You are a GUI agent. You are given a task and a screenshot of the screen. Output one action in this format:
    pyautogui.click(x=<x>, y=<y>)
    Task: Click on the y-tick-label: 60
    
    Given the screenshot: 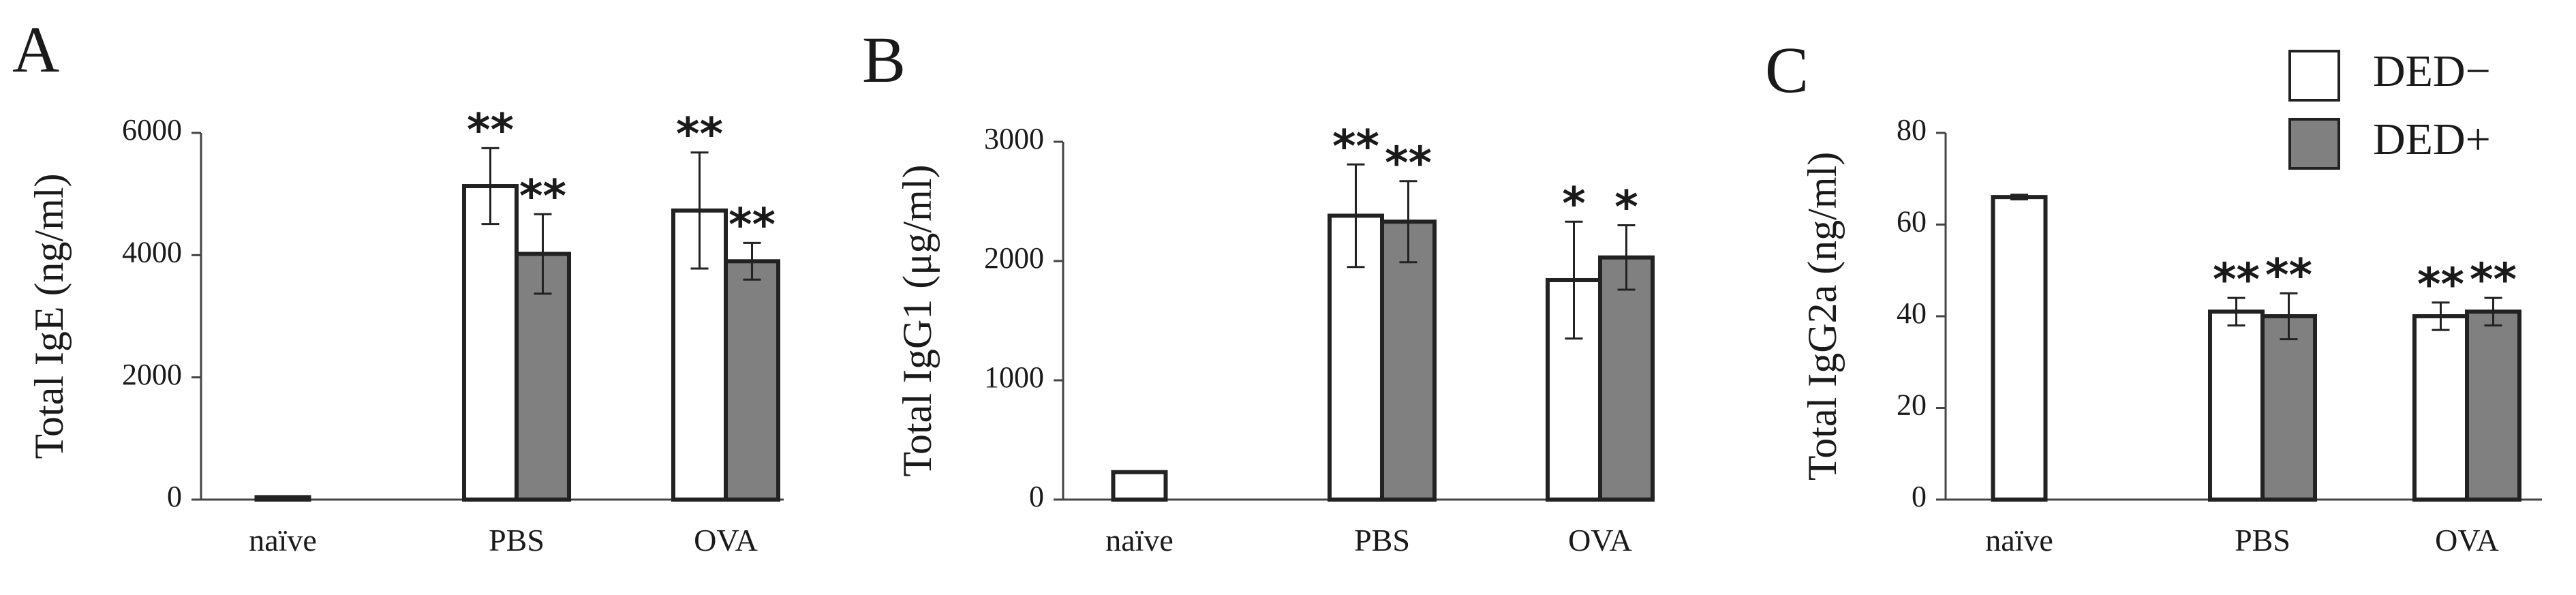 What is the action you would take?
    pyautogui.click(x=1912, y=222)
    